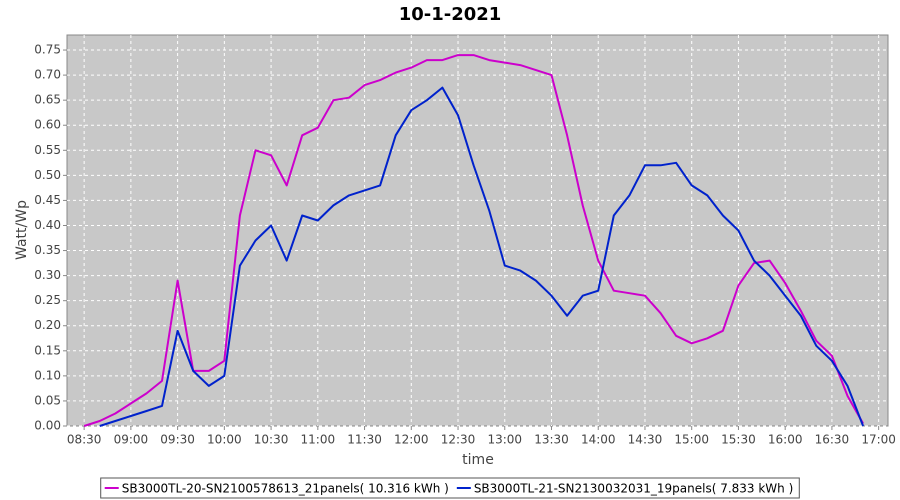  I want to click on y-tick-label: 0.65, so click(47, 100).